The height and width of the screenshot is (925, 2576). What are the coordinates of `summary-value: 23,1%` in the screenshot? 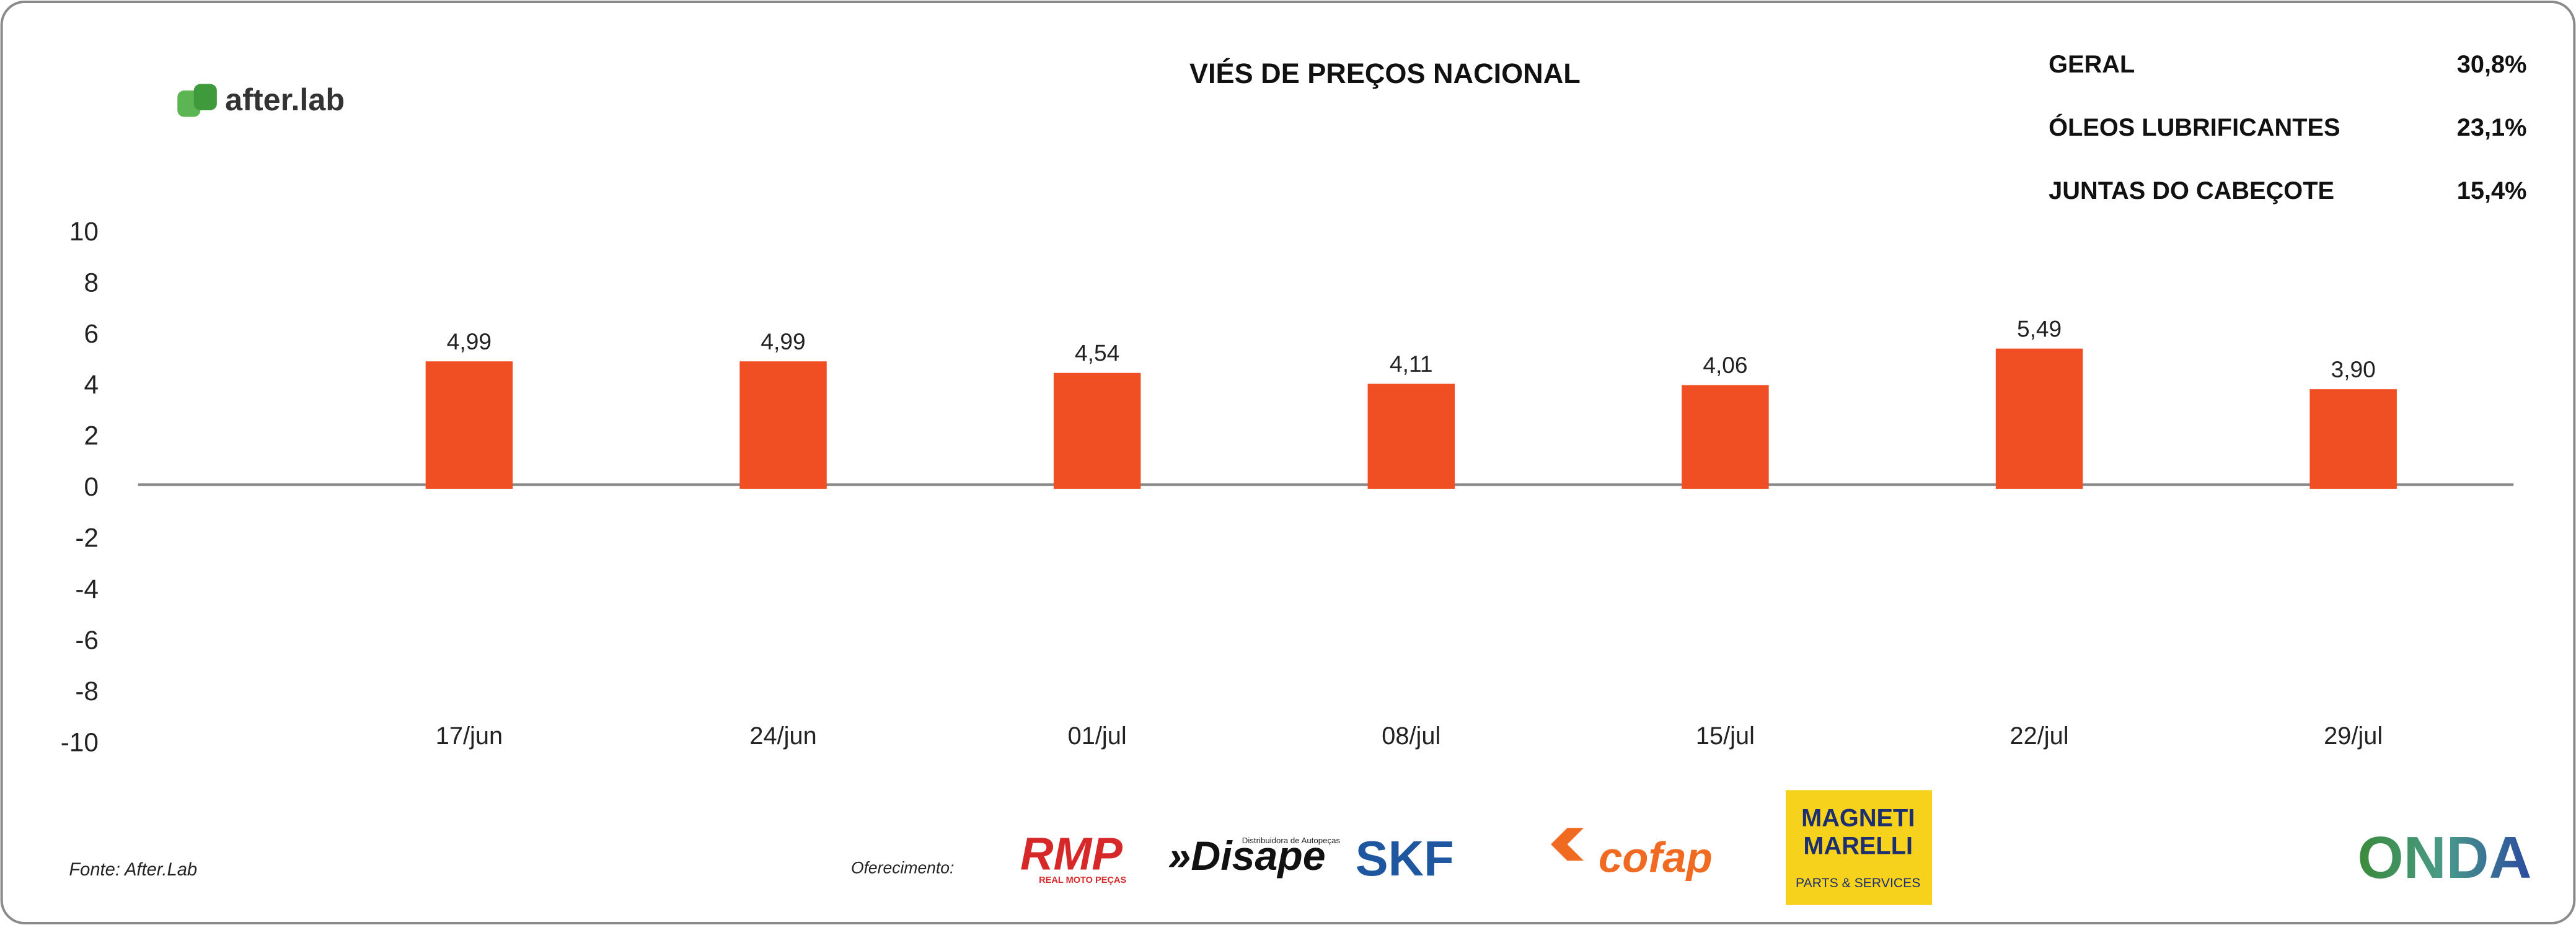 It's located at (2492, 127).